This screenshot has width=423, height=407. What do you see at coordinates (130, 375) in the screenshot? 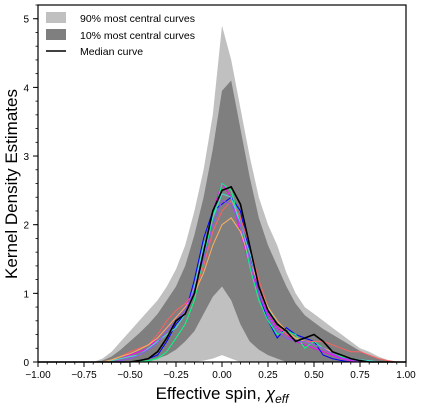
I see `x-tick-label: −0.50` at bounding box center [130, 375].